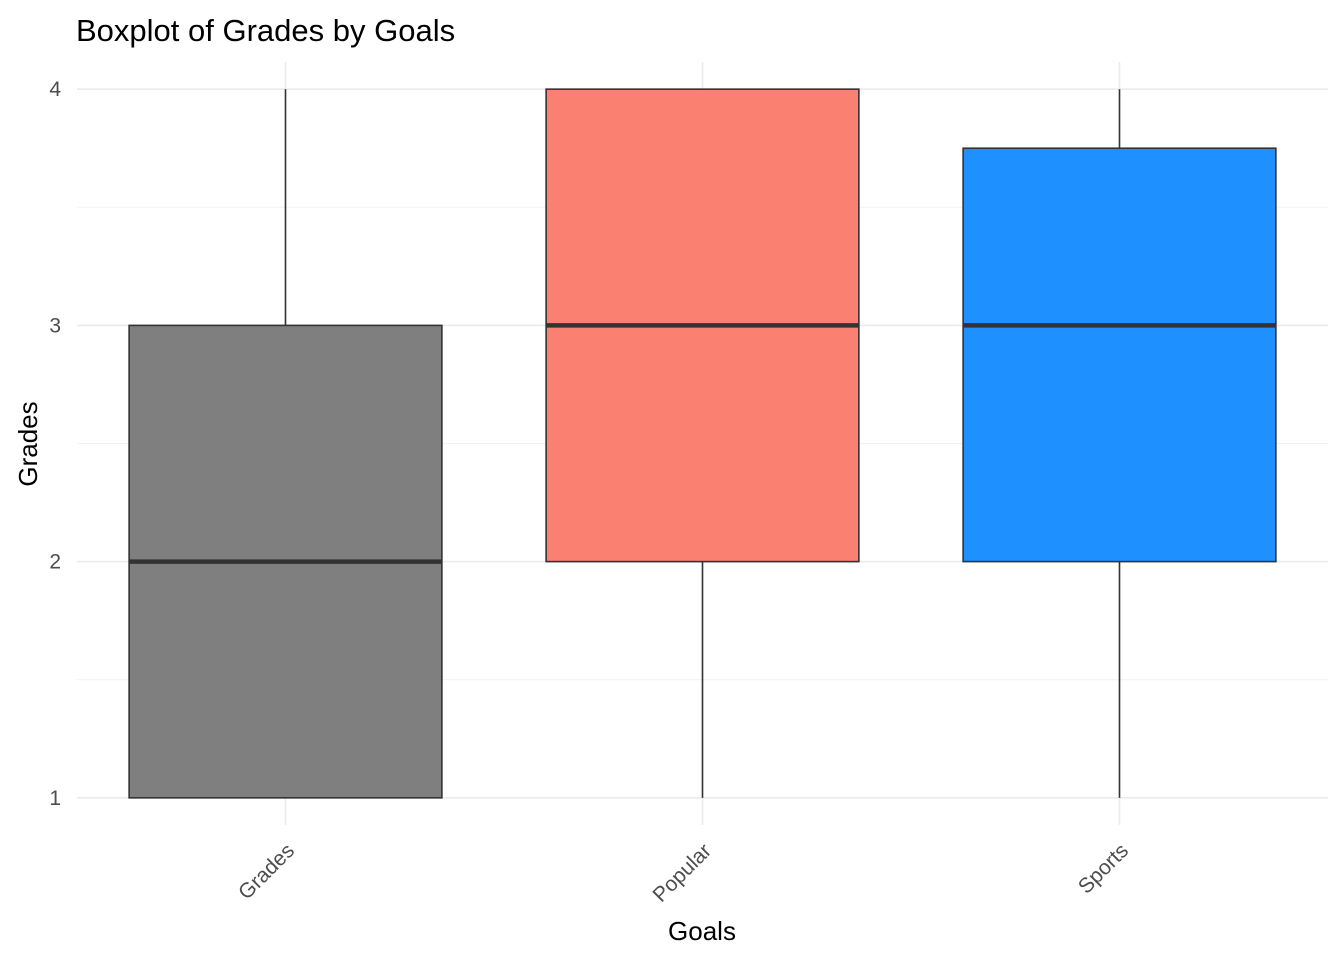 This screenshot has height=960, width=1344. Describe the element at coordinates (55, 562) in the screenshot. I see `y-tick-label: 2` at that location.